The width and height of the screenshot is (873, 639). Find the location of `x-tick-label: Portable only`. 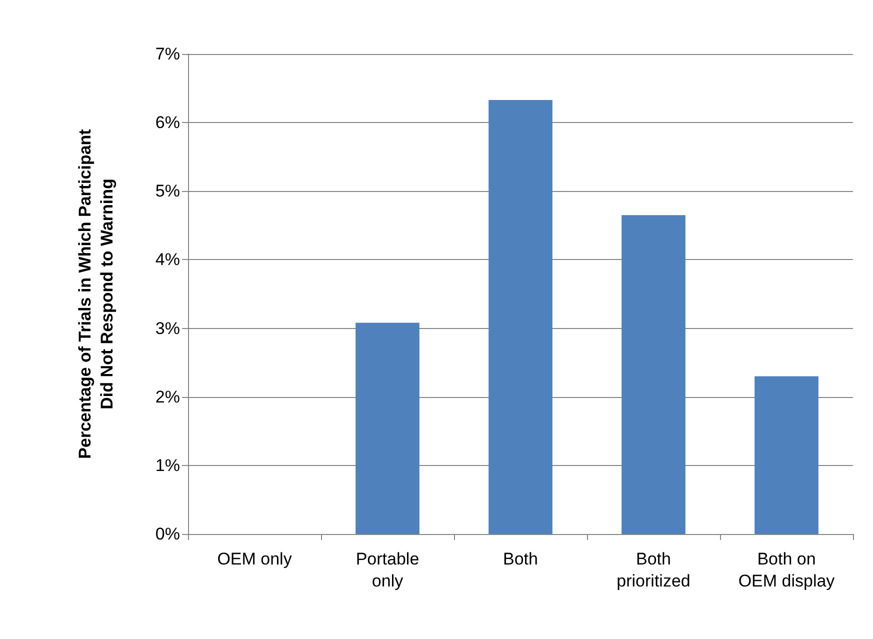

x-tick-label: Portable only is located at coordinates (388, 570).